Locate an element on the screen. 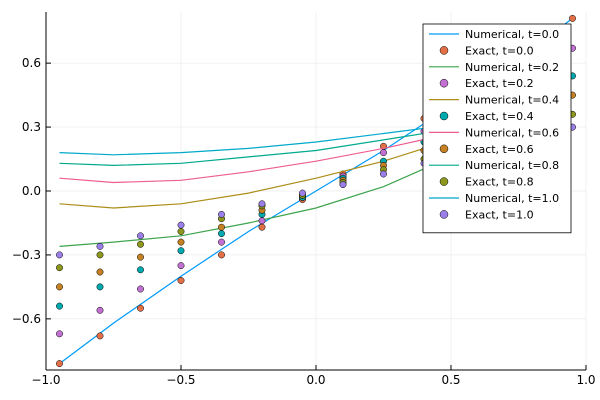 This screenshot has height=400, width=600. y-tick-label: 0.0 is located at coordinates (31, 191).